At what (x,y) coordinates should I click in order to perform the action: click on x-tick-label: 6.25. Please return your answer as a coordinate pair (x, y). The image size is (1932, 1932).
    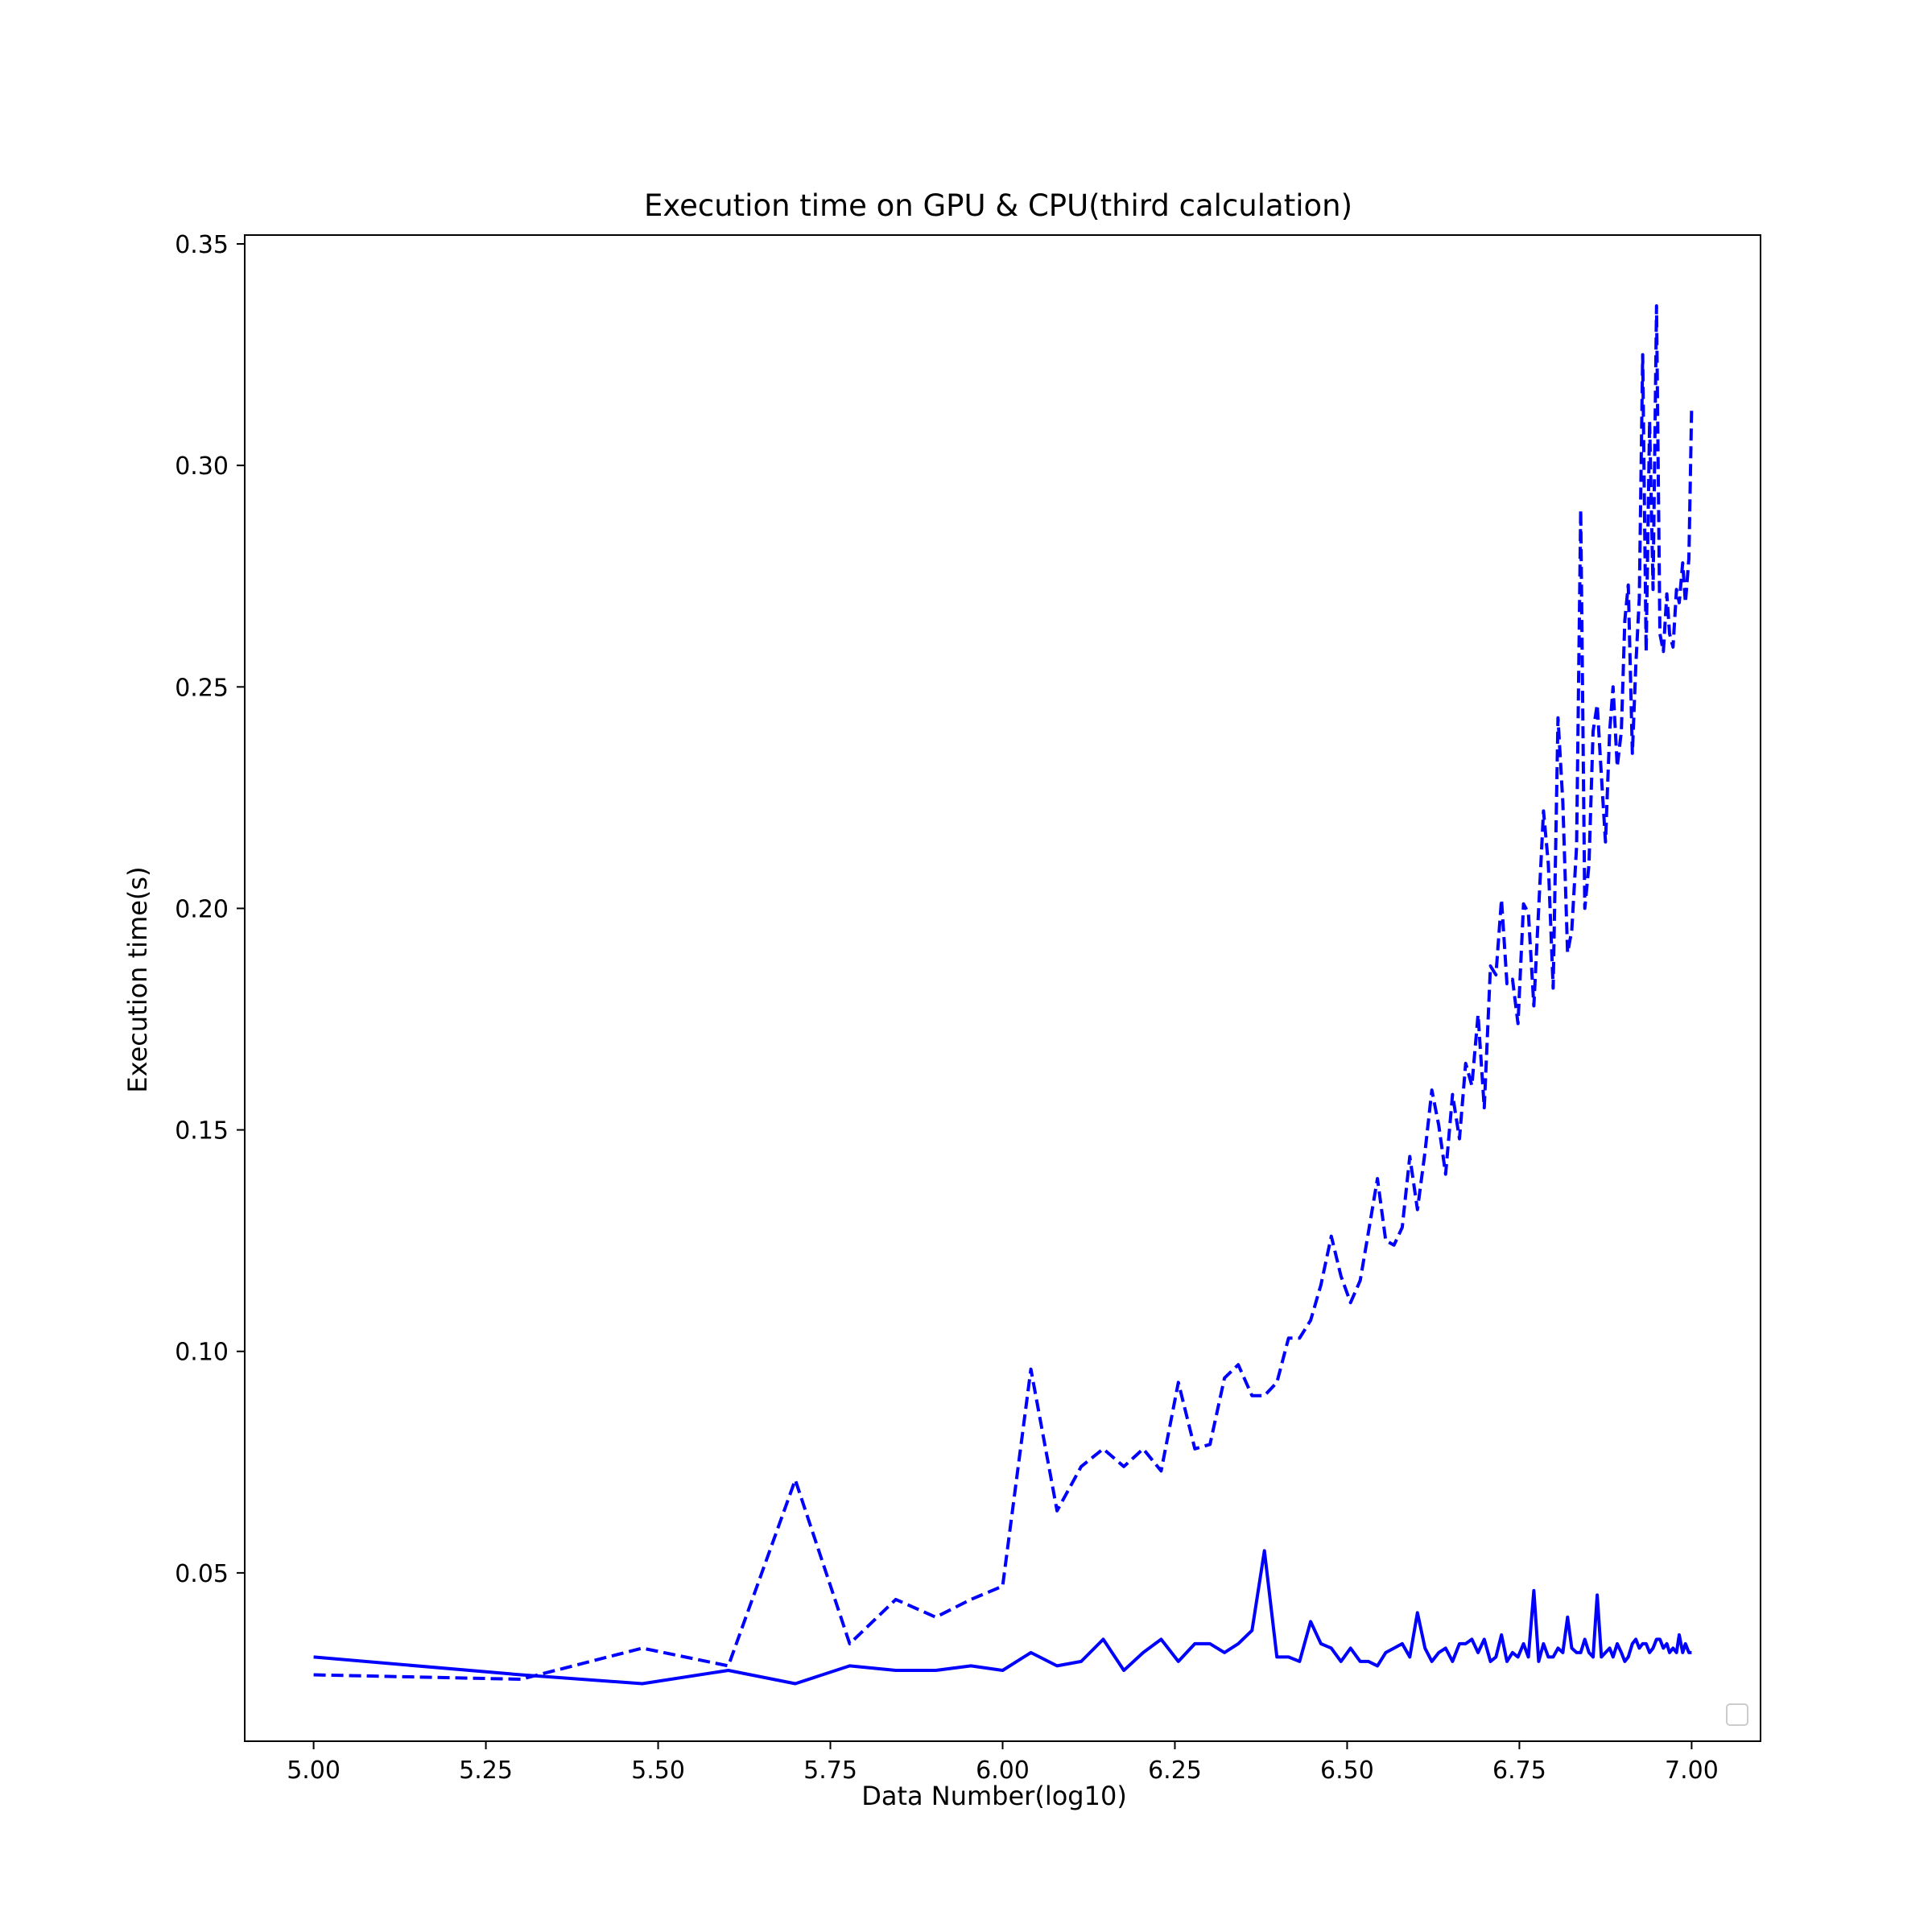
    Looking at the image, I should click on (1175, 1771).